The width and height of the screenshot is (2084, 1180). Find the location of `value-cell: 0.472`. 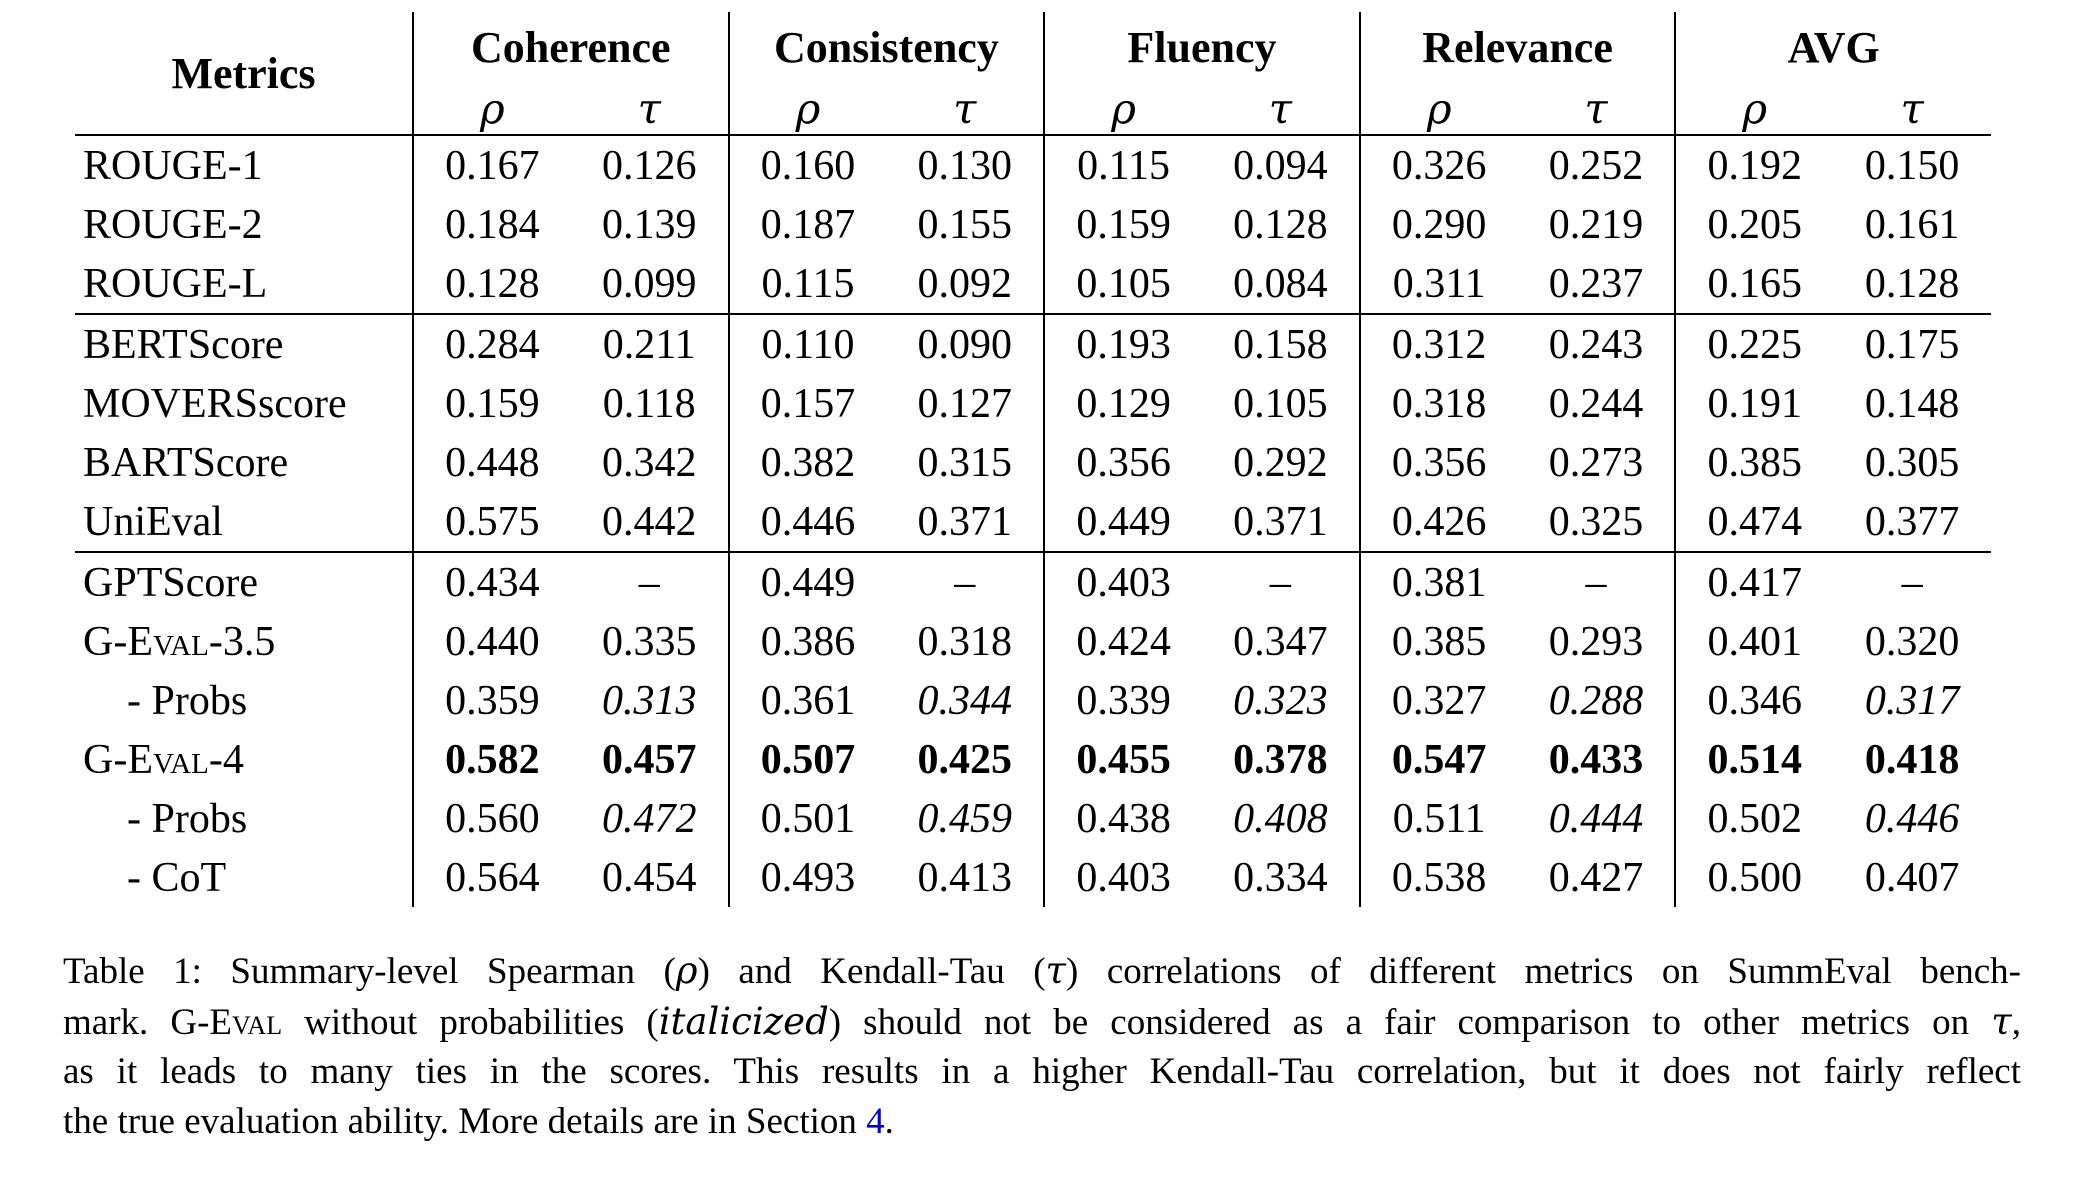

value-cell: 0.472 is located at coordinates (649, 818).